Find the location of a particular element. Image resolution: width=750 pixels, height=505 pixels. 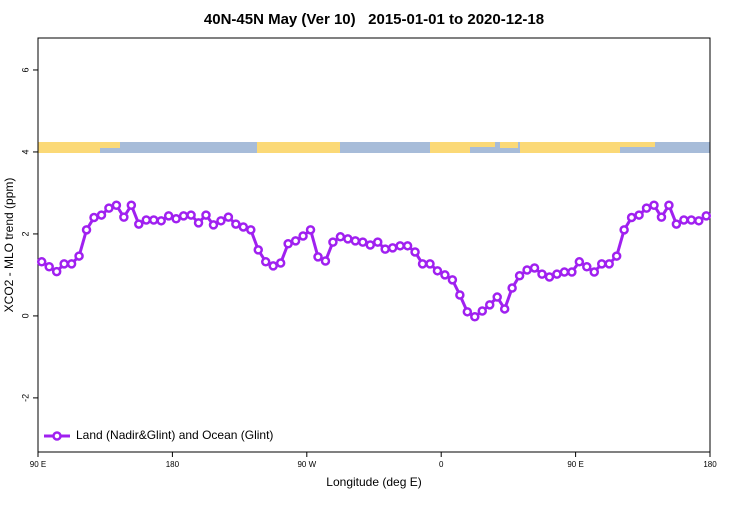

y-tick-label: -2 is located at coordinates (25, 398).